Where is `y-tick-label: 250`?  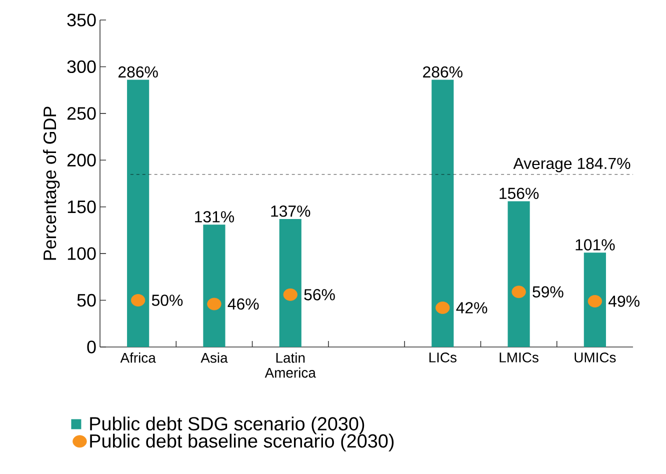 y-tick-label: 250 is located at coordinates (81, 113).